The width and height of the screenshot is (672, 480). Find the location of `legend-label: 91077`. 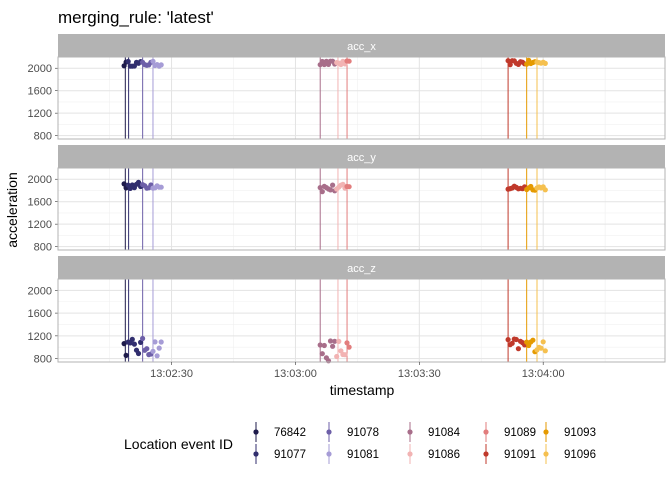

legend-label: 91077 is located at coordinates (290, 455).